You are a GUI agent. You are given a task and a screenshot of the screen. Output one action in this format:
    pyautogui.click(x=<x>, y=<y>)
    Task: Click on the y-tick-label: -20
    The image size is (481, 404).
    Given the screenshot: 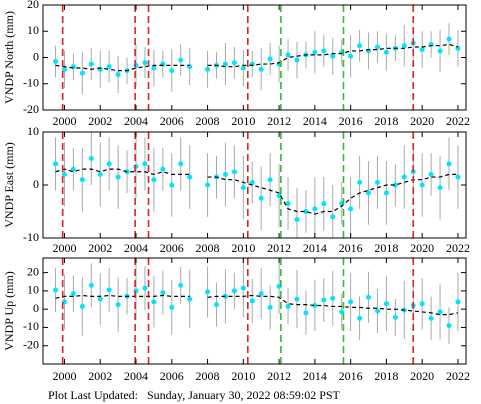 What is the action you would take?
    pyautogui.click(x=31, y=344)
    